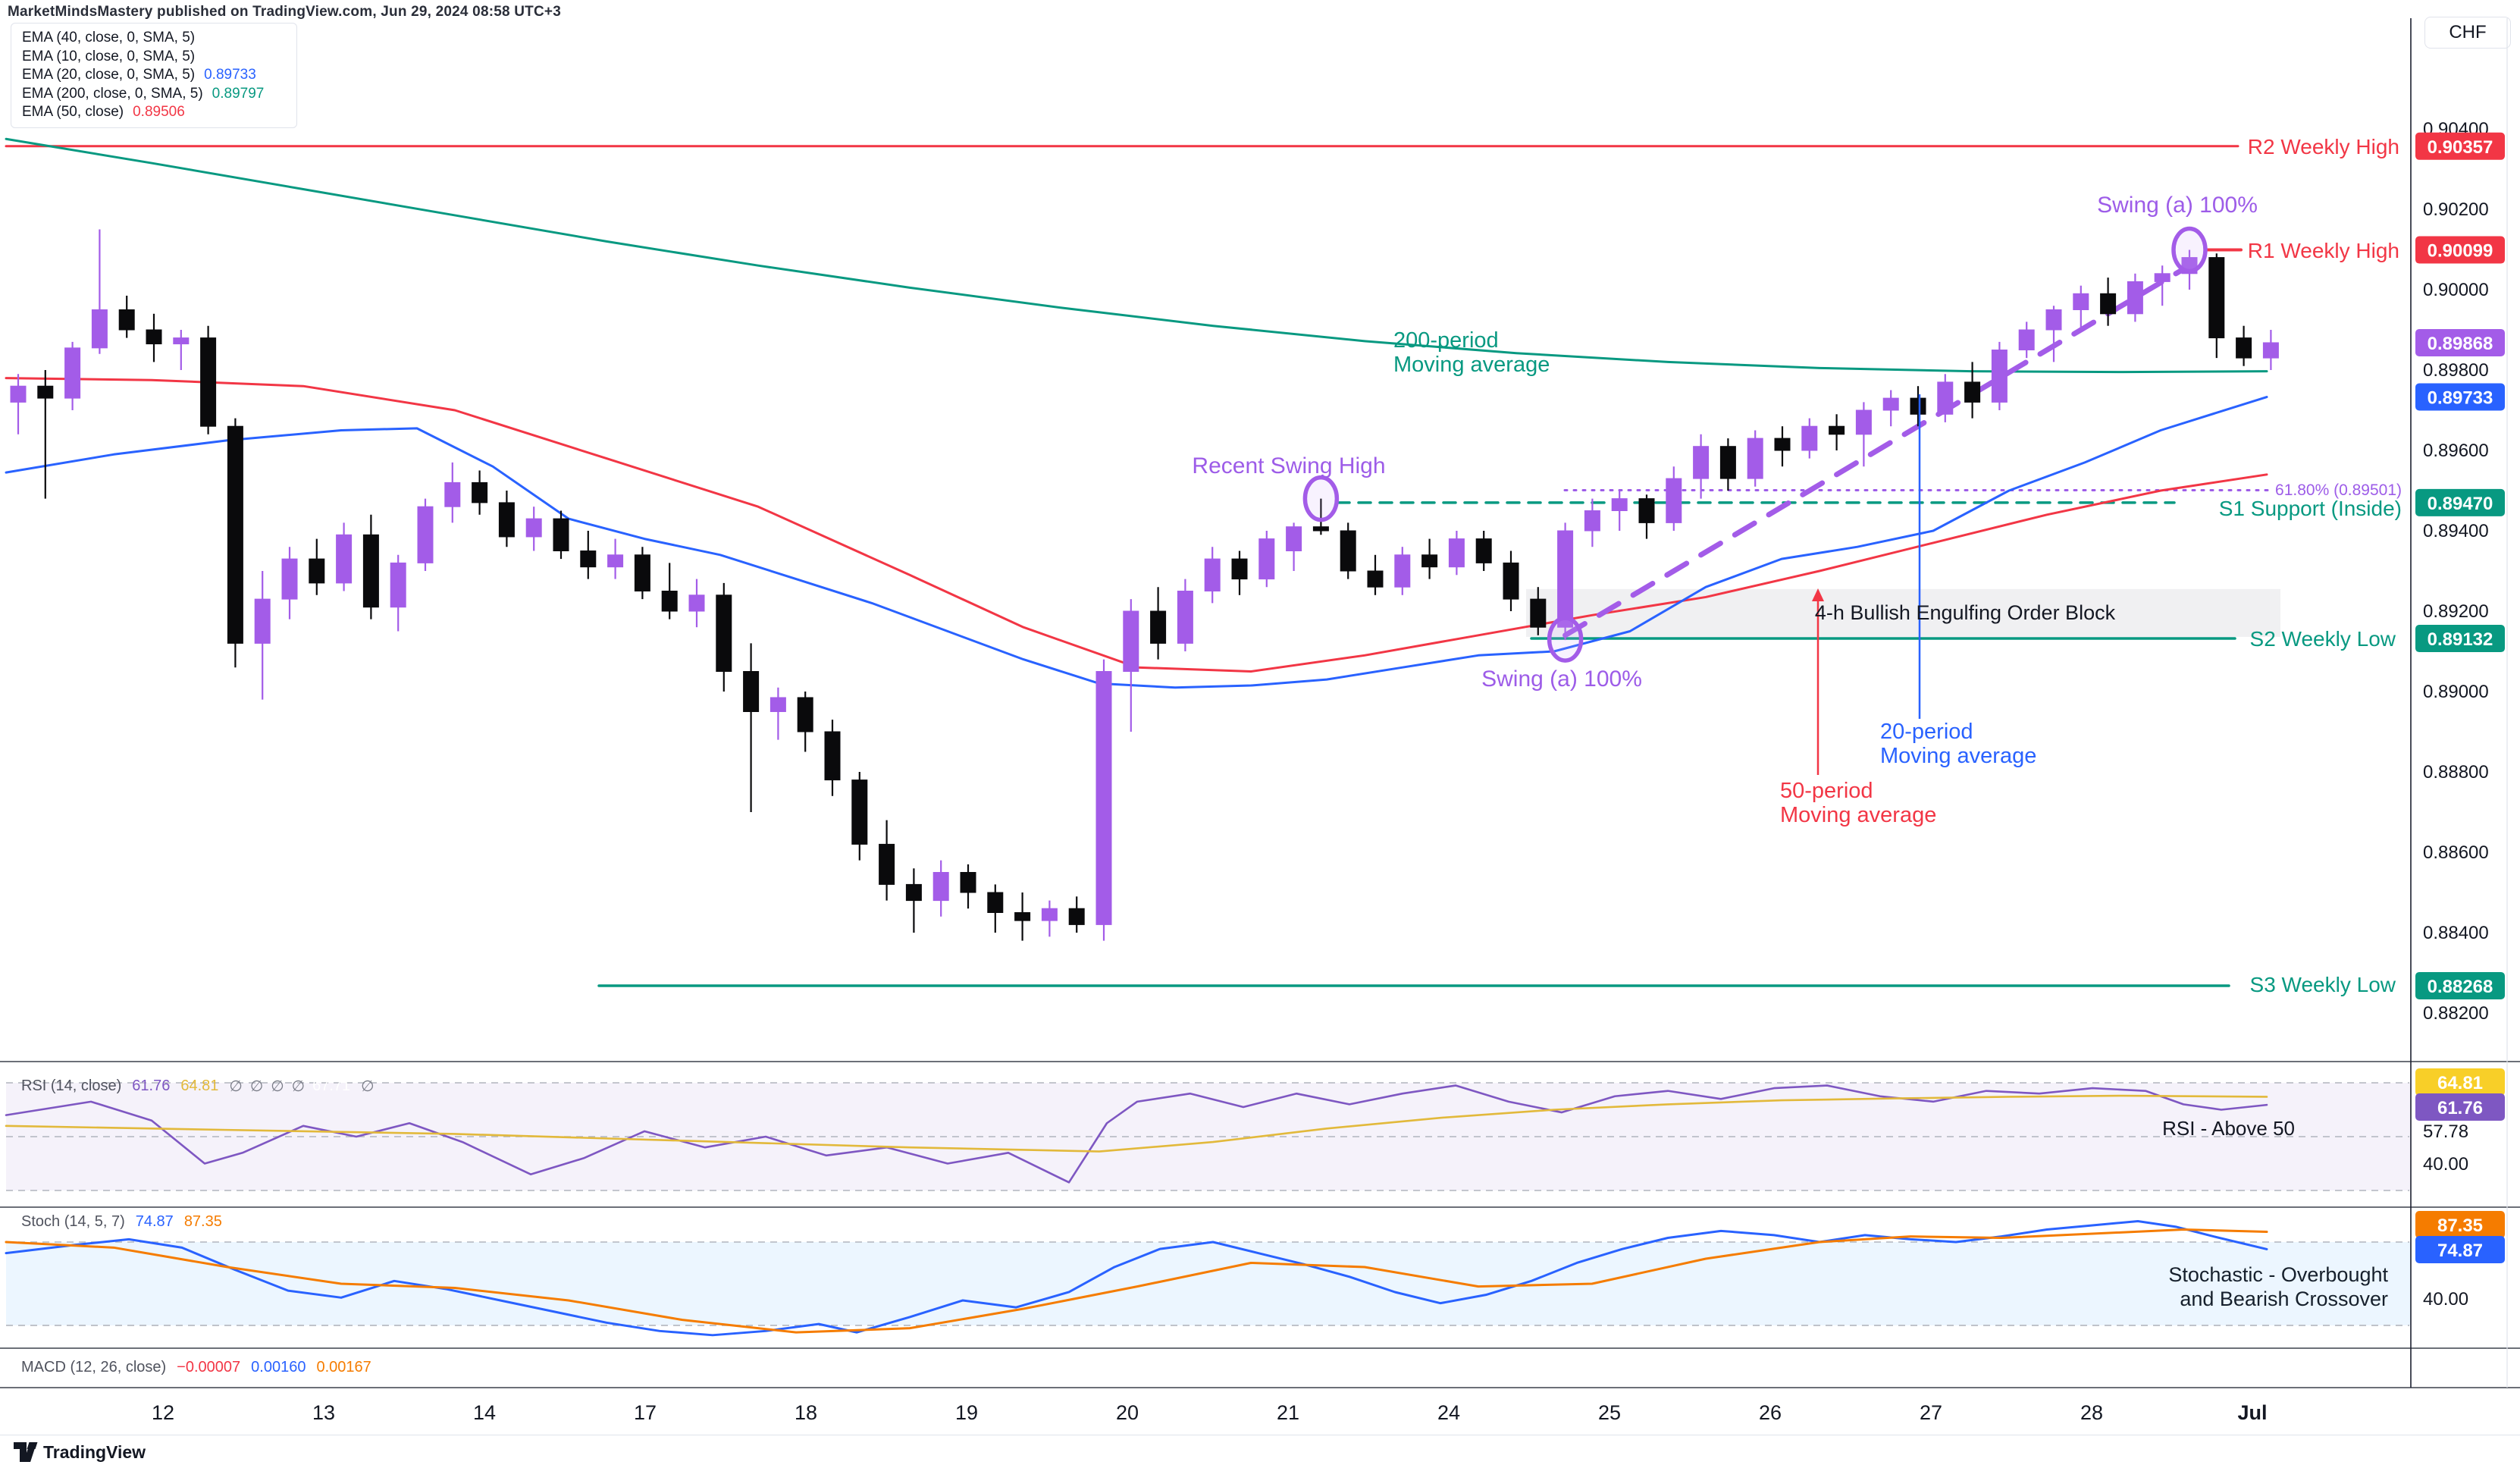 Image resolution: width=2520 pixels, height=1468 pixels. What do you see at coordinates (109, 56) in the screenshot?
I see `legend-row-ema10: EMA (10, close, 0, SMA, 5)` at bounding box center [109, 56].